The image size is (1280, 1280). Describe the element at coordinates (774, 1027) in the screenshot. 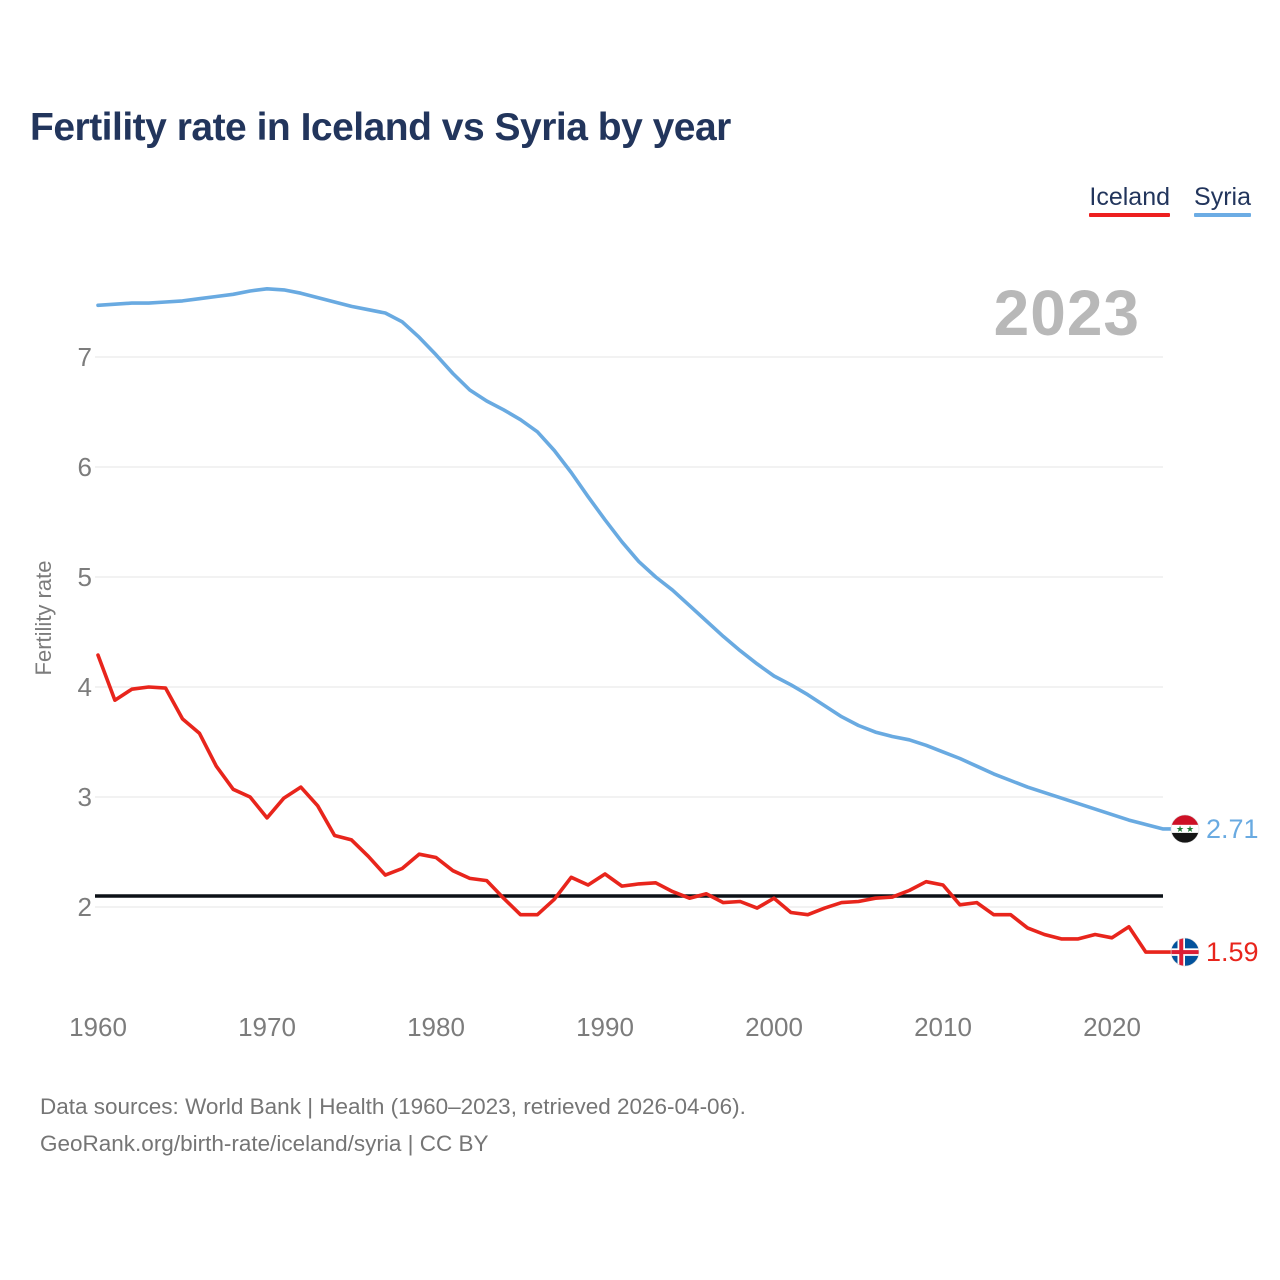

I see `x-tick-label: 2000` at that location.